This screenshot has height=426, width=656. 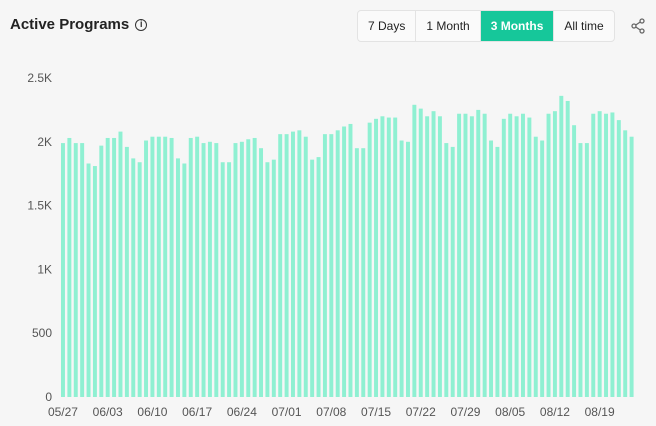 What do you see at coordinates (44, 269) in the screenshot?
I see `y-tick-label: 1K` at bounding box center [44, 269].